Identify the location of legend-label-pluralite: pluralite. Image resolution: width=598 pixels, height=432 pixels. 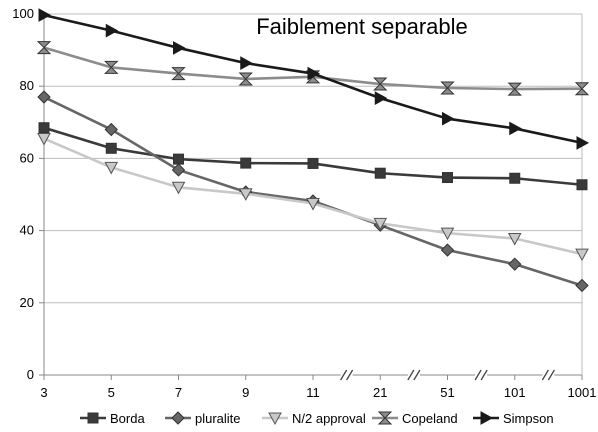
(218, 418).